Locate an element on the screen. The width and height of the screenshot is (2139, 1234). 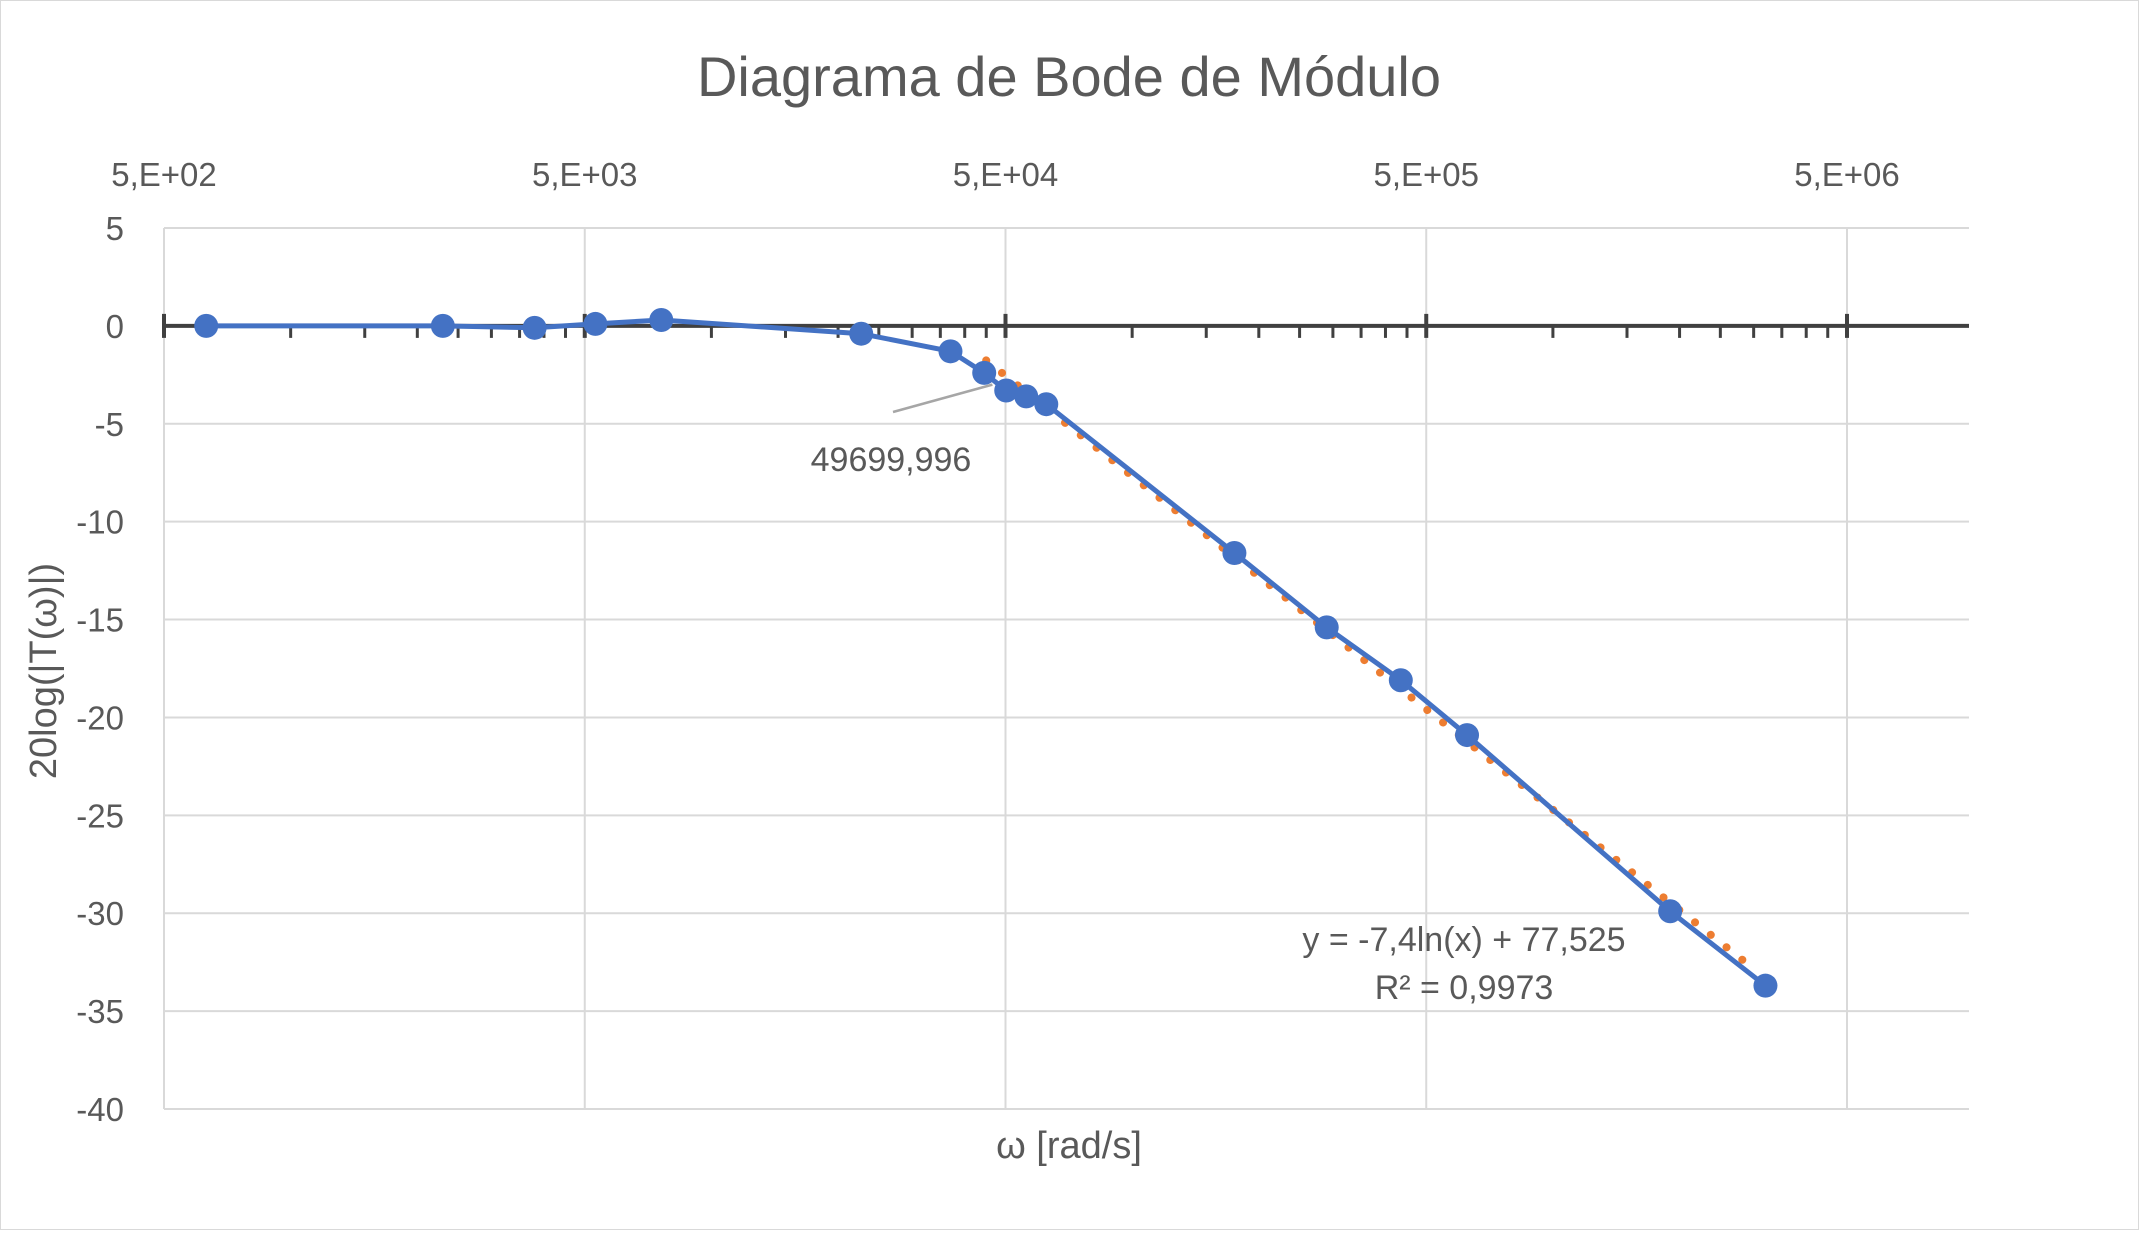
x-tick-label: 5,E+04 is located at coordinates (1006, 174).